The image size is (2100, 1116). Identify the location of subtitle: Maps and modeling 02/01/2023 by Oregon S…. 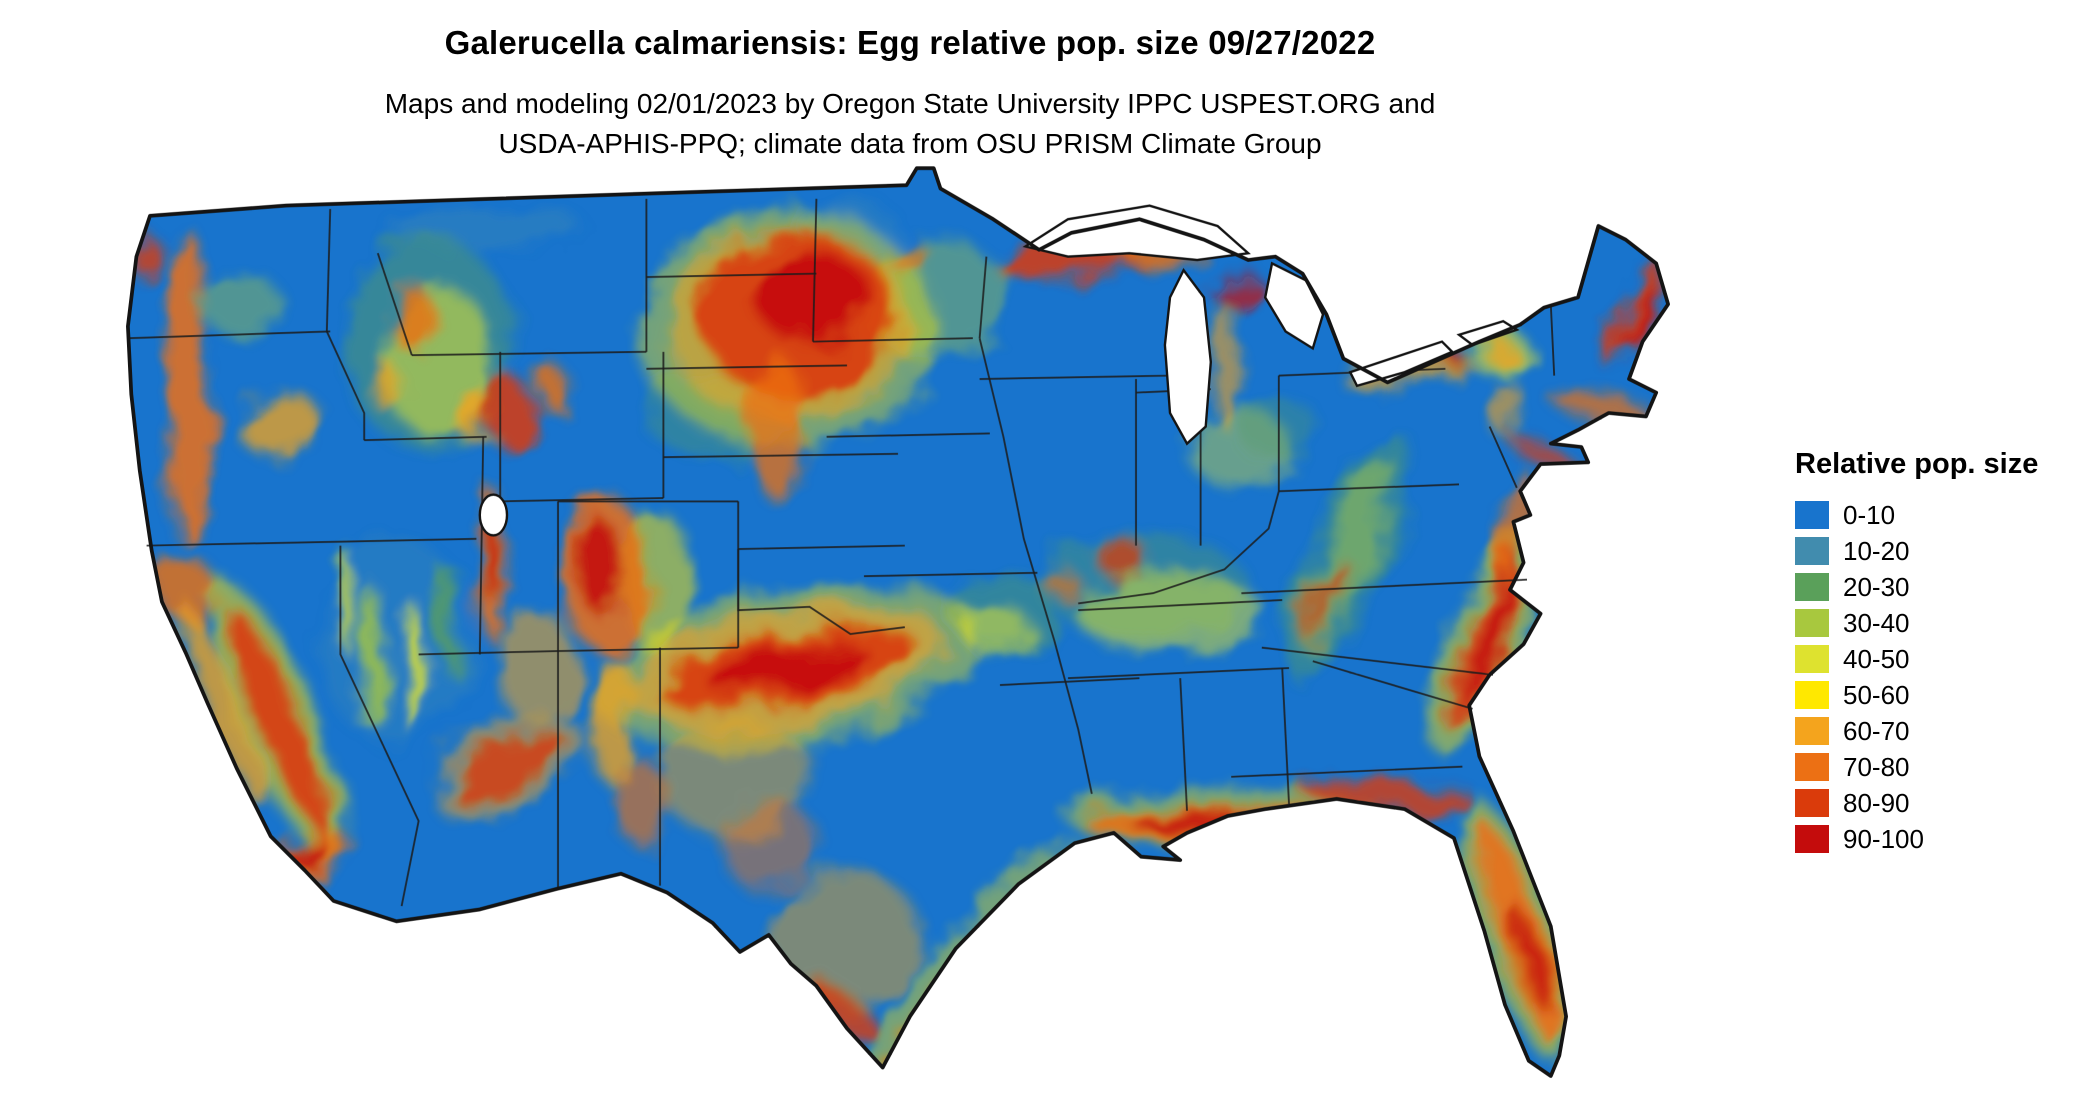
(910, 124).